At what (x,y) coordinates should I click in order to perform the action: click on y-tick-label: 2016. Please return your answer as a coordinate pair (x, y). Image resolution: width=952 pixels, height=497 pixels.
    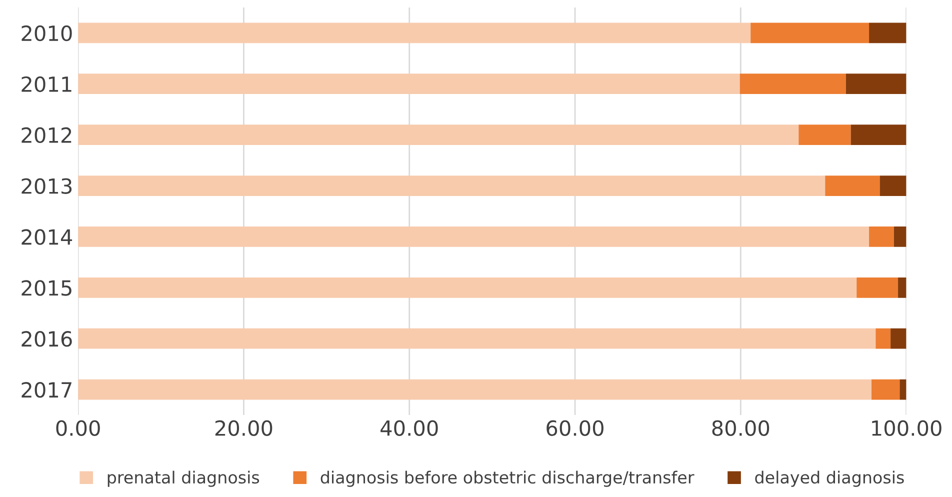
    Looking at the image, I should click on (47, 339).